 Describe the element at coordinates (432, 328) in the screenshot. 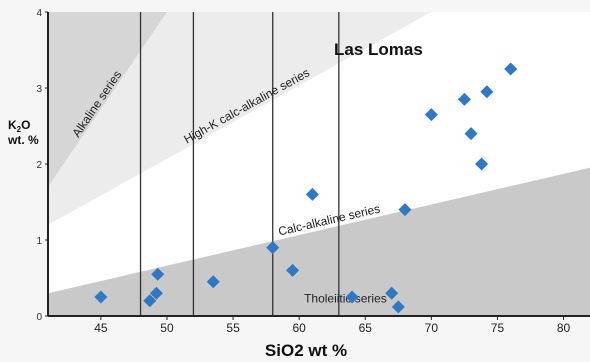

I see `x-tick-label-5: 70` at that location.